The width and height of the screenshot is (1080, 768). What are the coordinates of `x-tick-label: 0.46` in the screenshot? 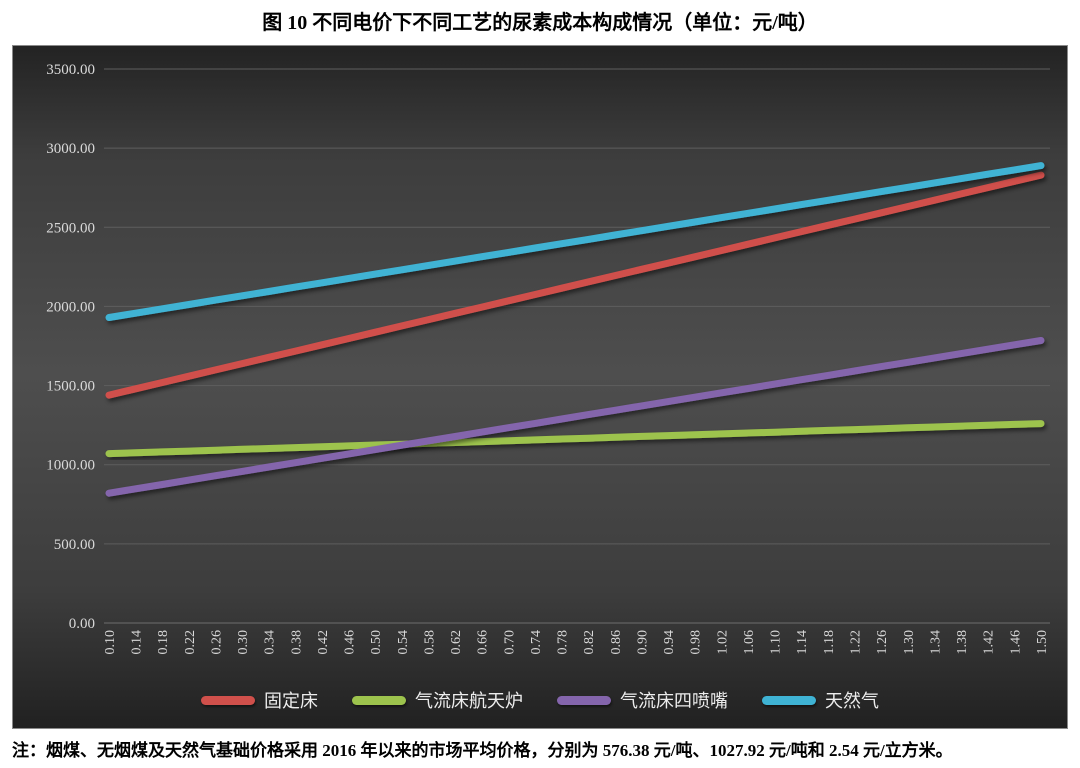 It's located at (350, 642).